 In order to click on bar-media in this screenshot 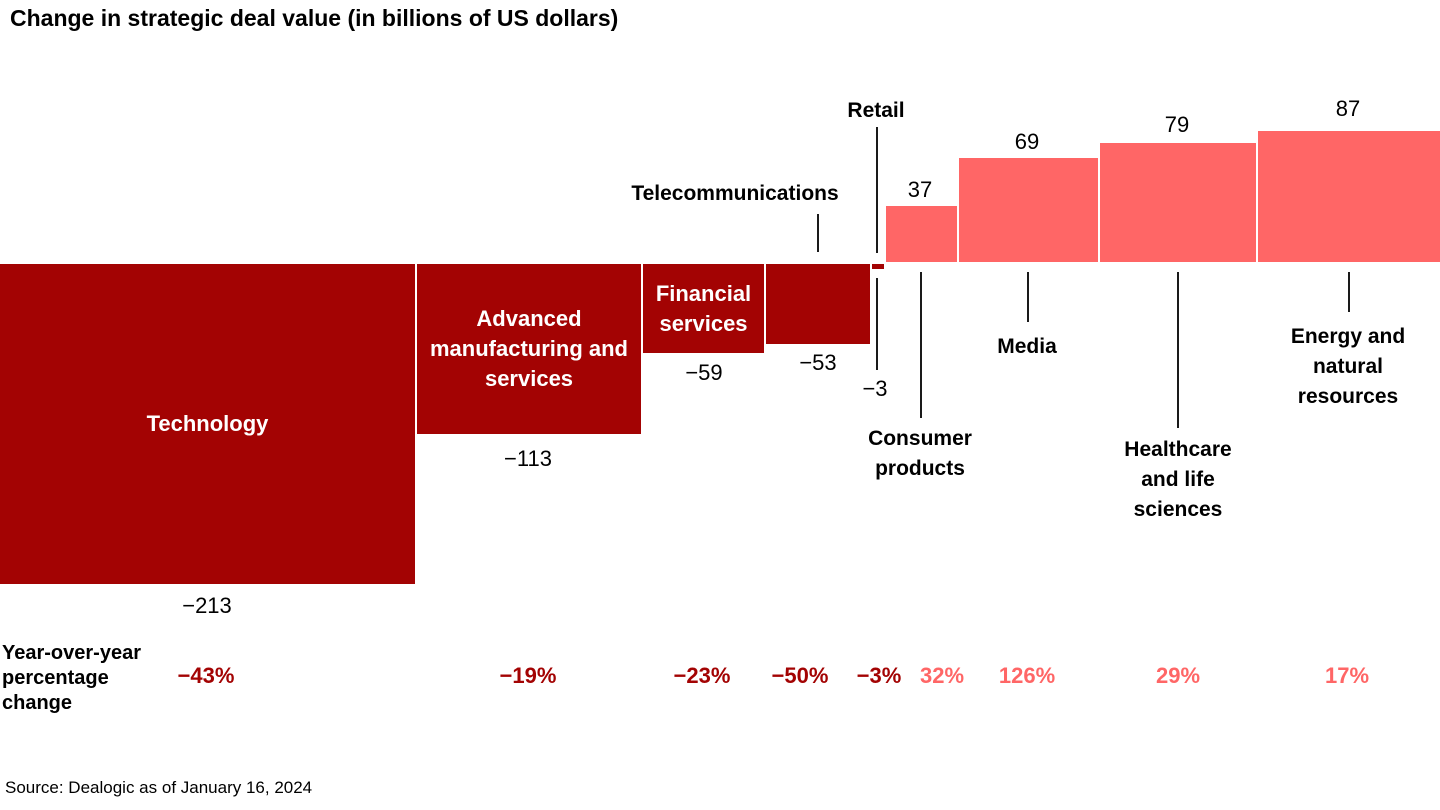, I will do `click(1028, 210)`.